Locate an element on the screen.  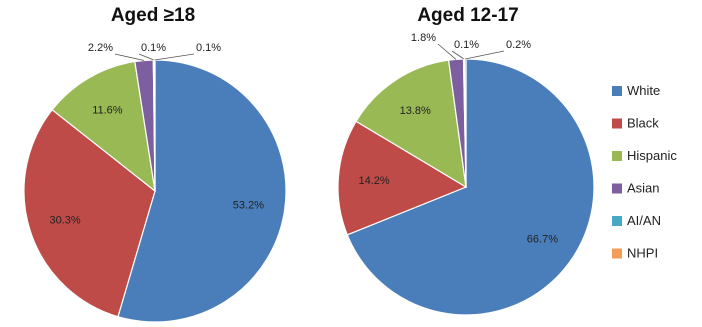
legend-swatch-nhpi is located at coordinates (617, 253).